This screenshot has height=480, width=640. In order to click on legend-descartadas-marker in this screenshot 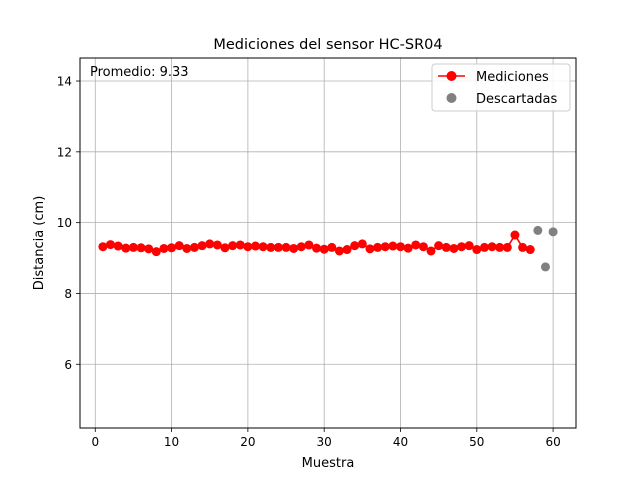, I will do `click(451, 98)`.